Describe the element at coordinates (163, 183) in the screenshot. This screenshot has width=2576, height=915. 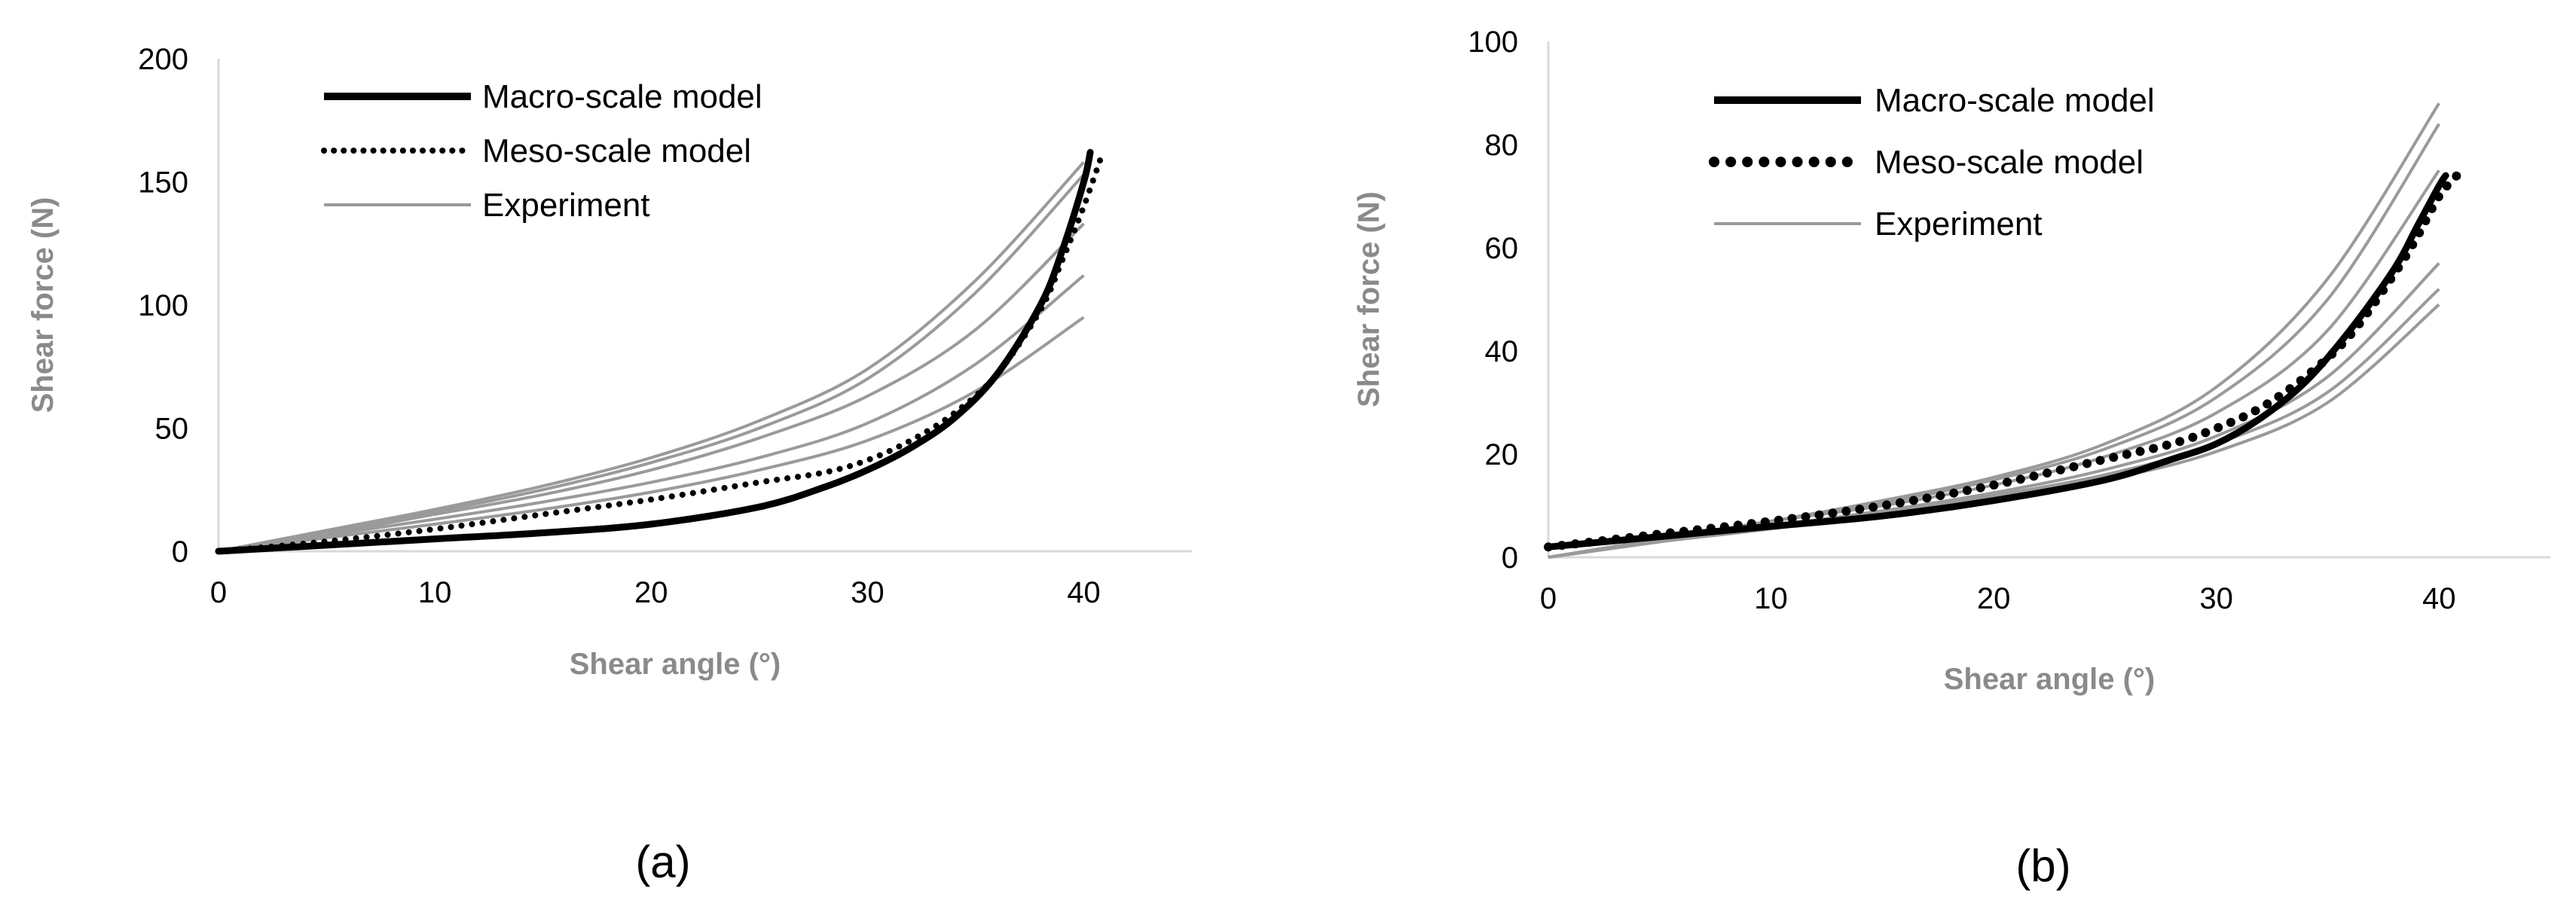
I see `y-tick-label: 150` at that location.